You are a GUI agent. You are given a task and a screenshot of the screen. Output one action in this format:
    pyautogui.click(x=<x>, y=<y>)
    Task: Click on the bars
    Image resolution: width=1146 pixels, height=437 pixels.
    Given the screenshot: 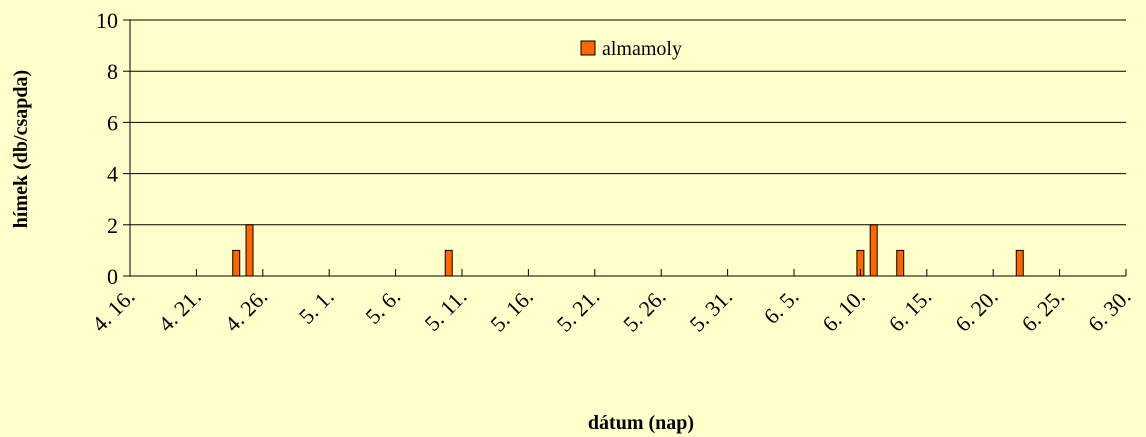 What is the action you would take?
    pyautogui.click(x=628, y=250)
    